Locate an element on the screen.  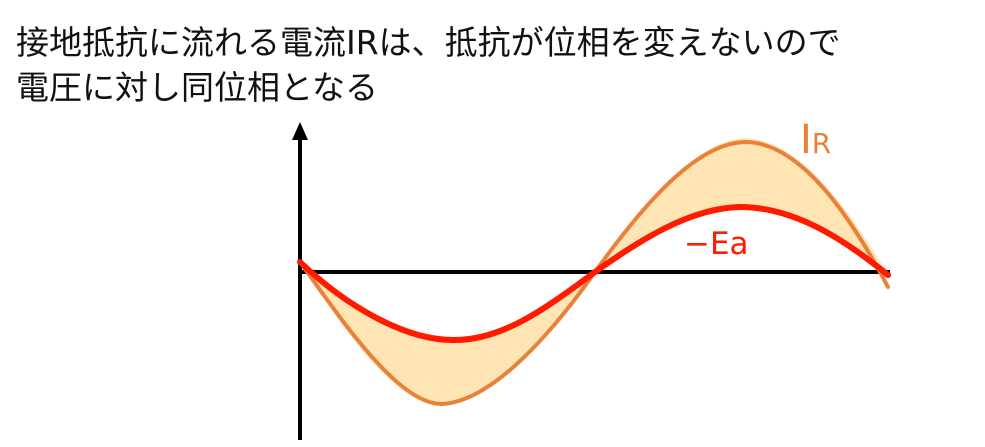
ir-label-sub: R is located at coordinates (821, 143).